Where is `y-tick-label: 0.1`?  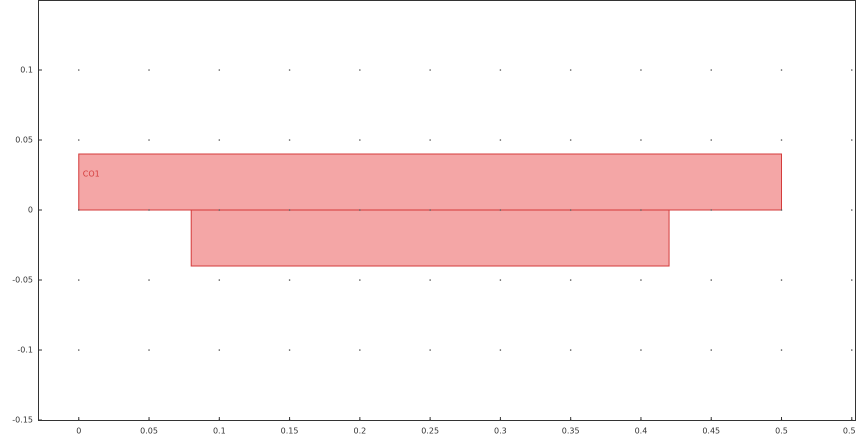
y-tick-label: 0.1 is located at coordinates (26, 70).